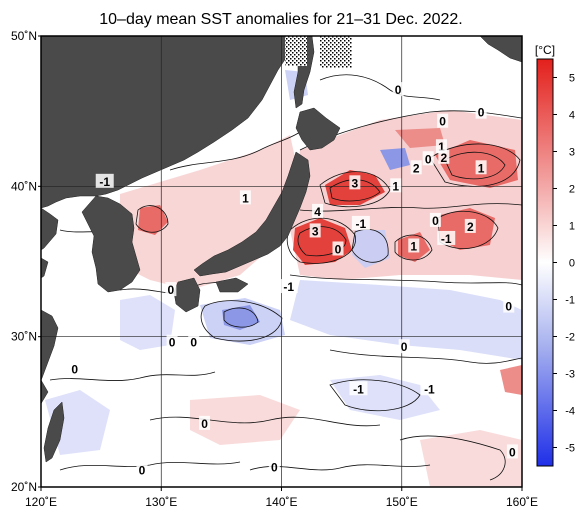 The width and height of the screenshot is (585, 517). Describe the element at coordinates (54, 432) in the screenshot. I see `land-taiwan` at that location.